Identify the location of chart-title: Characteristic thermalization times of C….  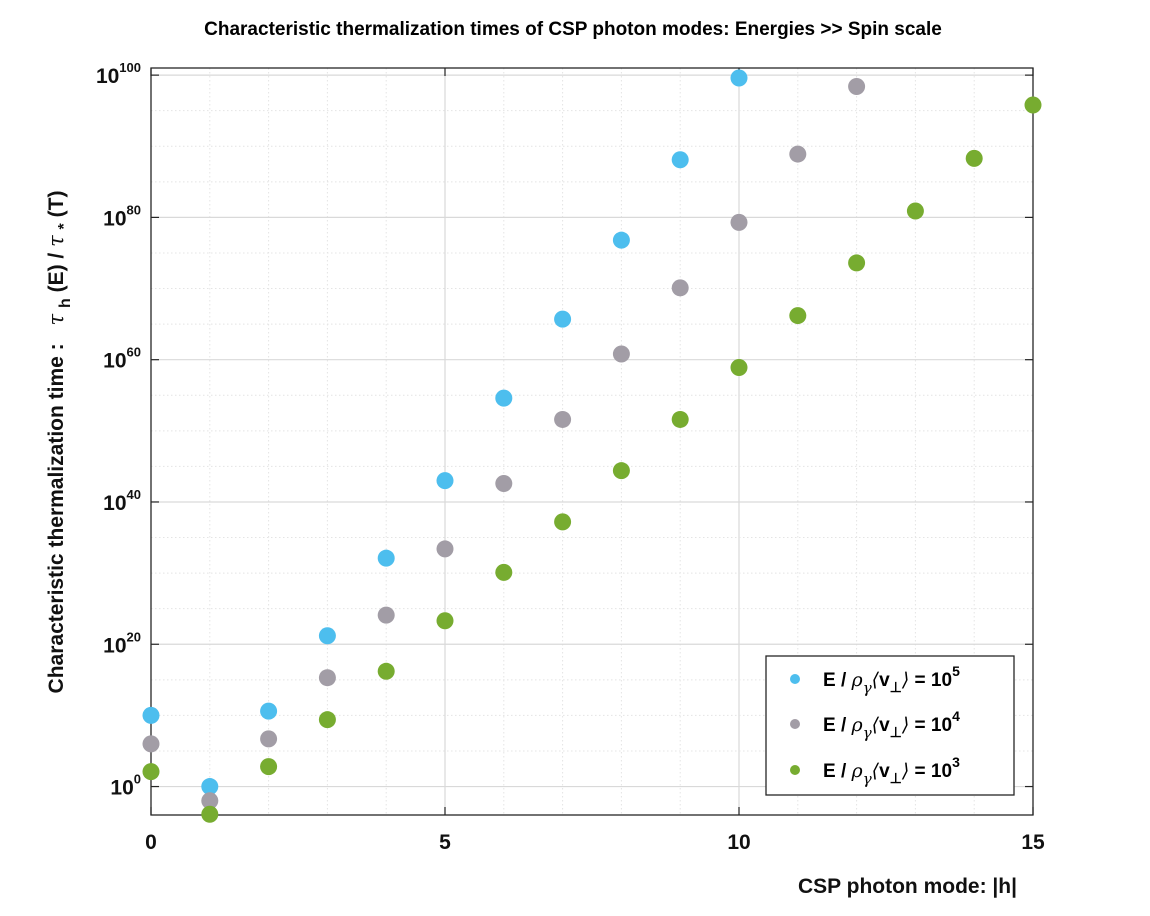
(573, 29).